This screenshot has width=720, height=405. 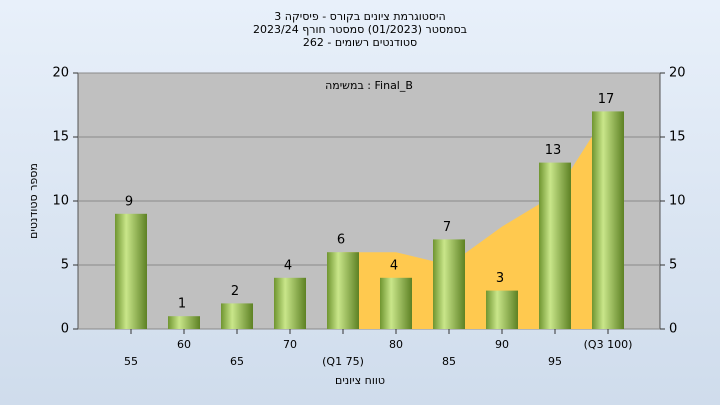 What do you see at coordinates (360, 29) in the screenshot?
I see `chart-subtitle: בסמסטר (01/2023) סמסטר חורף 2023/24` at bounding box center [360, 29].